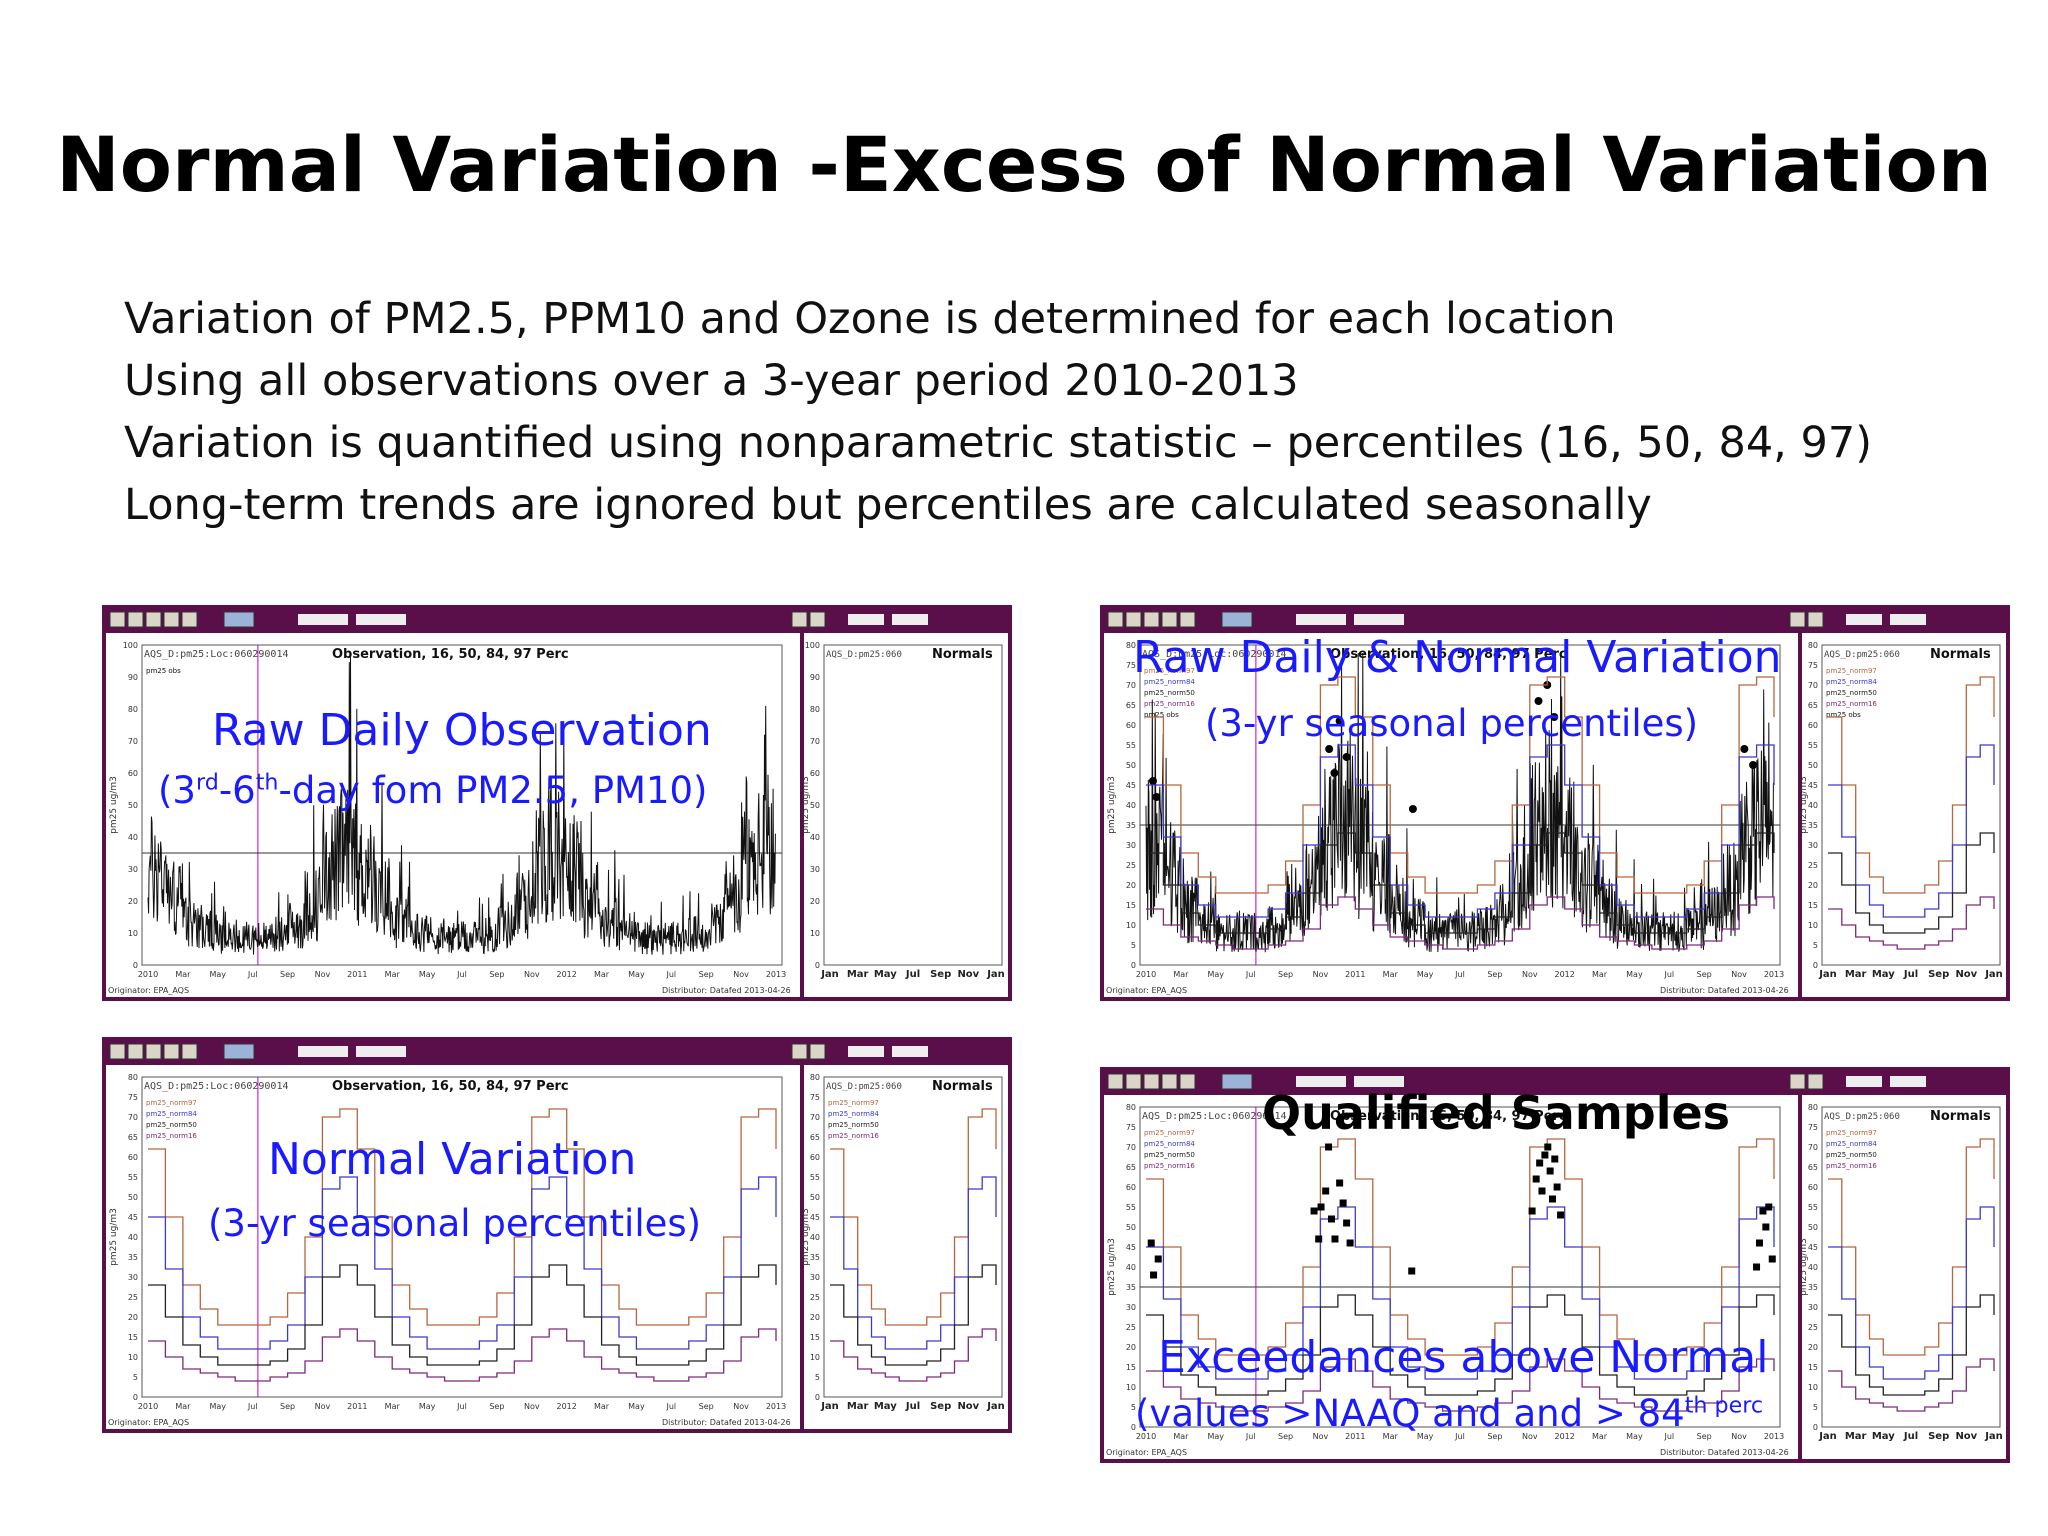 The width and height of the screenshot is (2048, 1536). I want to click on series-p16, so click(462, 1355).